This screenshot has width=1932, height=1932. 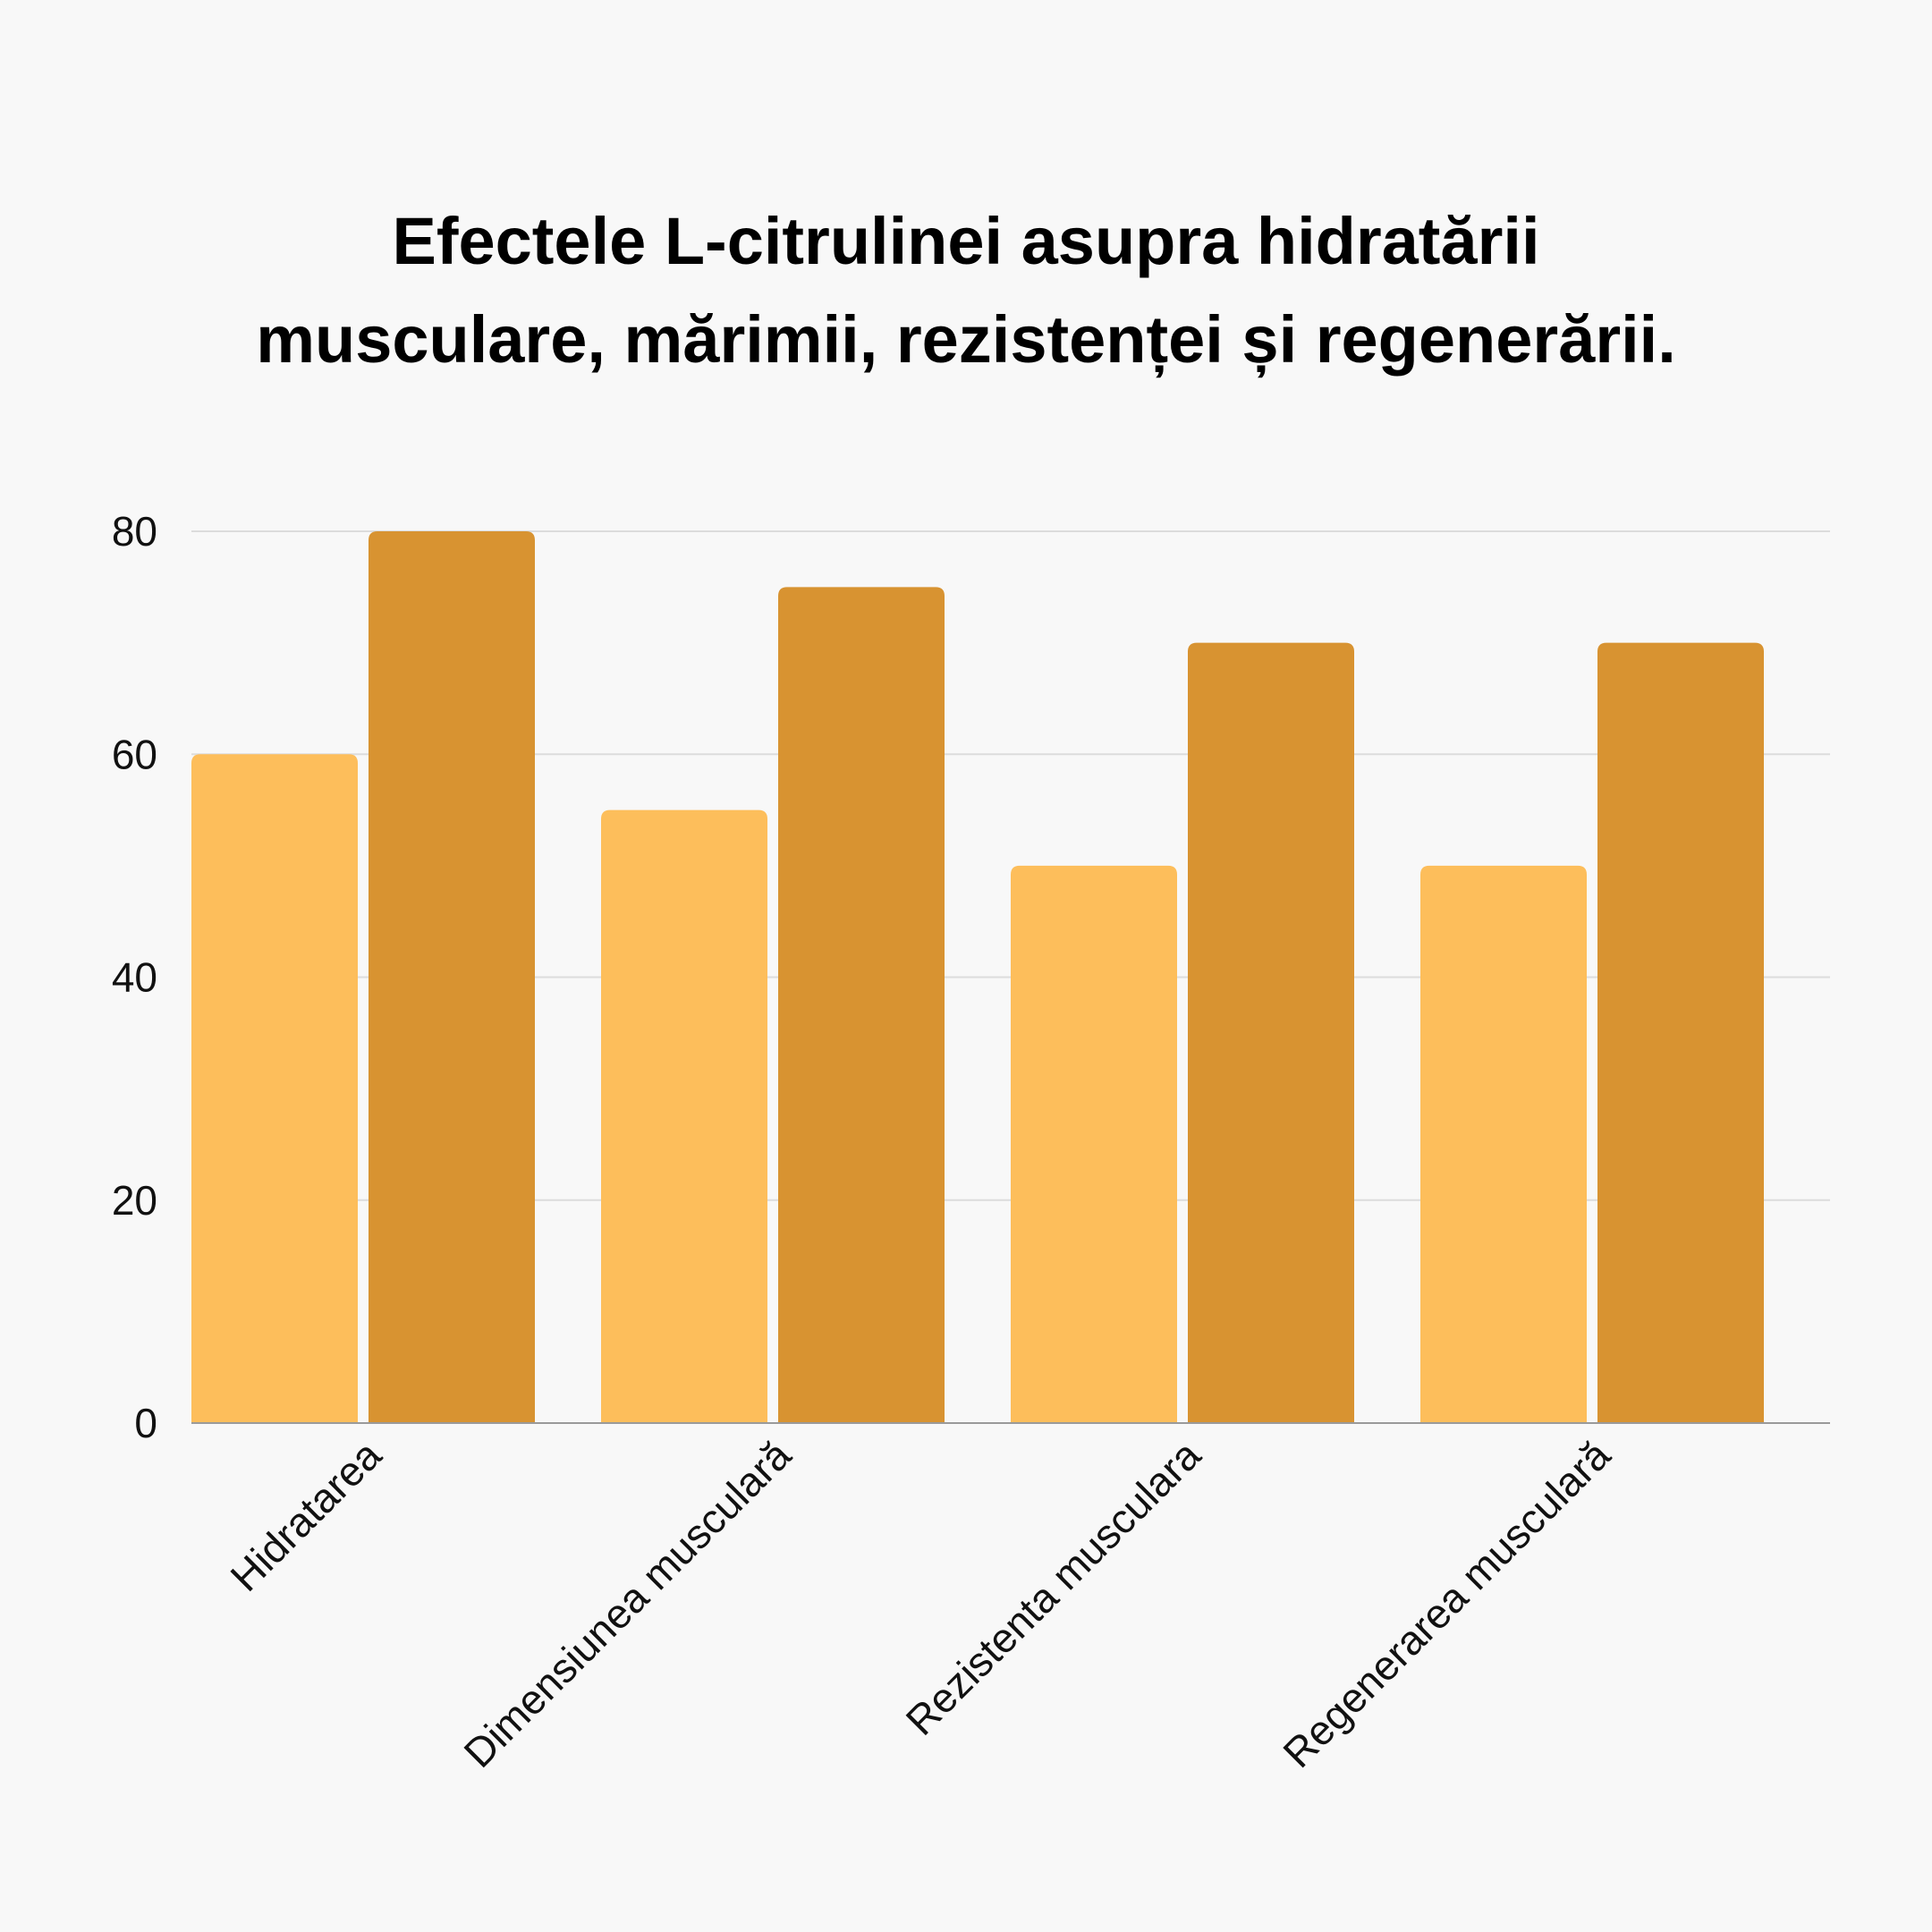 What do you see at coordinates (145, 1423) in the screenshot?
I see `y-tick-label: 0` at bounding box center [145, 1423].